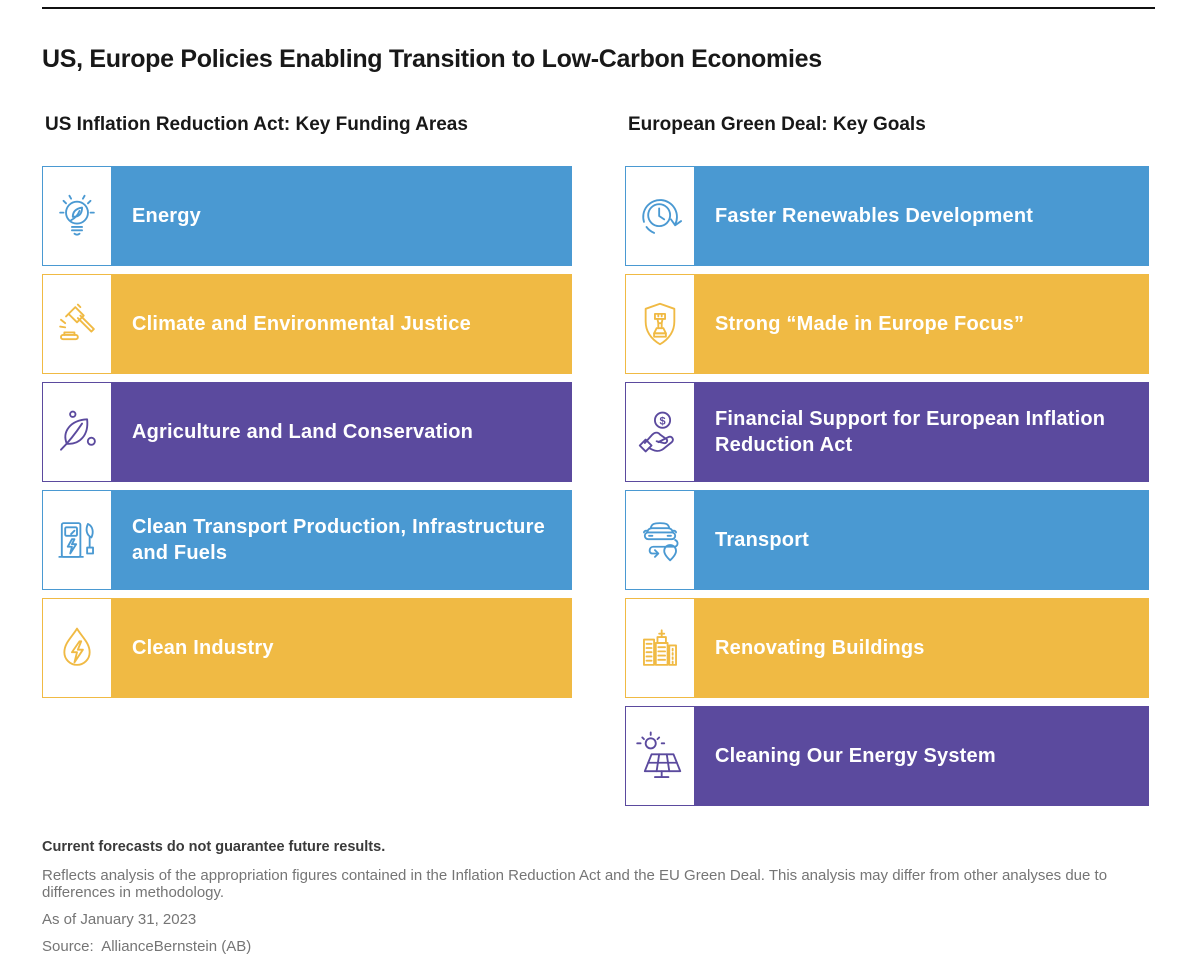 This screenshot has width=1200, height=977. What do you see at coordinates (77, 324) in the screenshot?
I see `gavel-icon` at bounding box center [77, 324].